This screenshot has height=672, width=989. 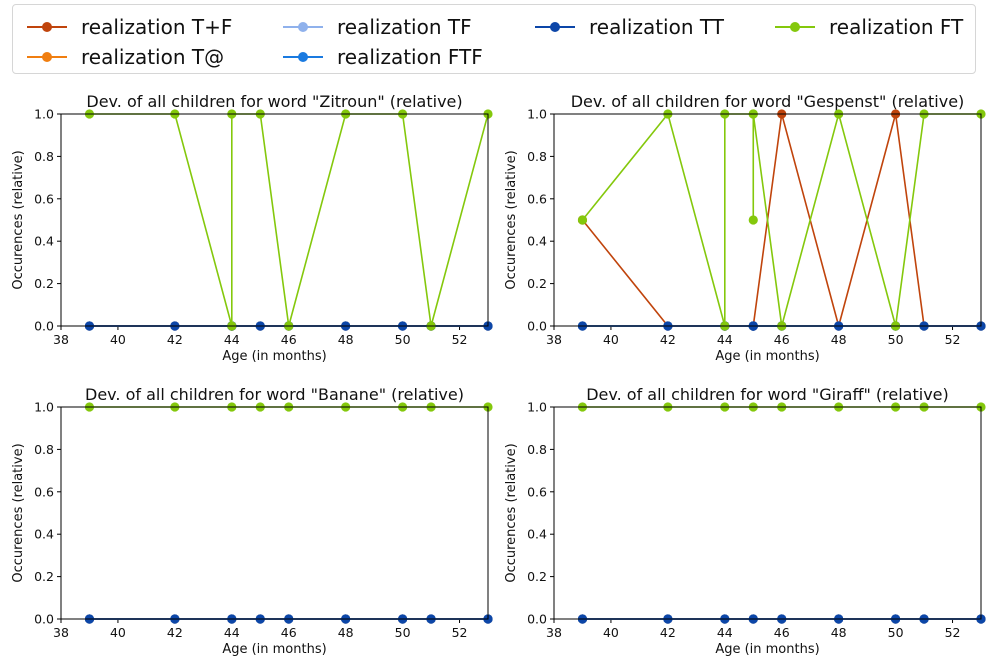 I want to click on legend-item-ft: realization FT, so click(x=869, y=27).